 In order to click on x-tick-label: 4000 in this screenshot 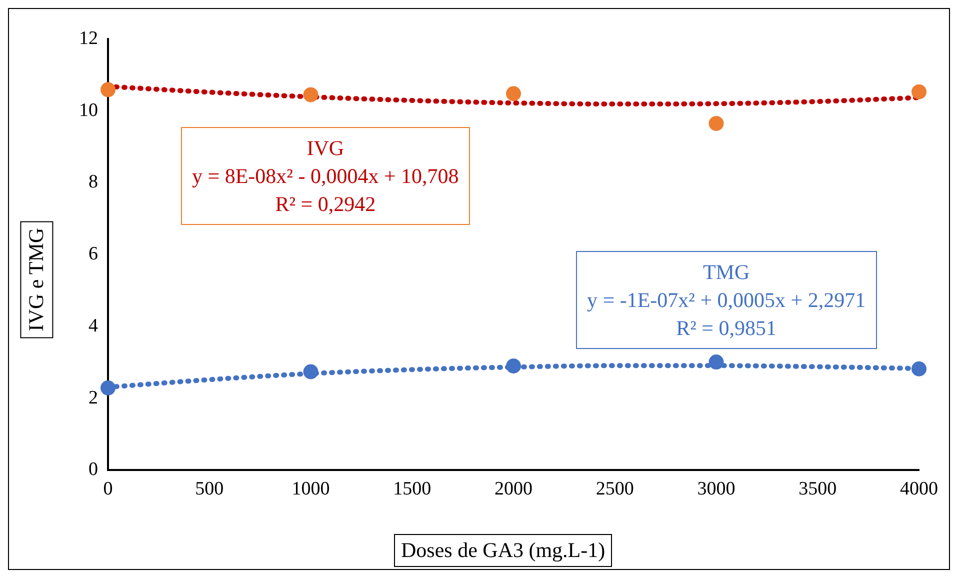, I will do `click(919, 489)`.